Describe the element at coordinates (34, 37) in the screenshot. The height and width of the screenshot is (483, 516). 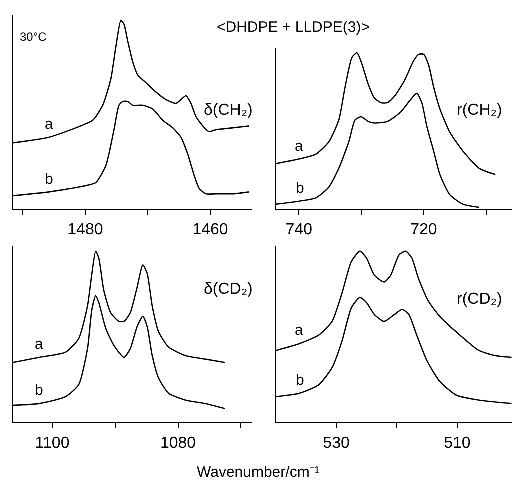
I see `annotation: 30°C` at that location.